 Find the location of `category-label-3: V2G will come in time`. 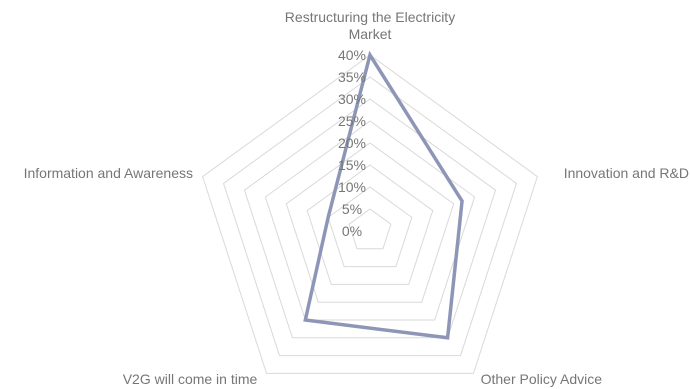

category-label-3: V2G will come in time is located at coordinates (190, 379).